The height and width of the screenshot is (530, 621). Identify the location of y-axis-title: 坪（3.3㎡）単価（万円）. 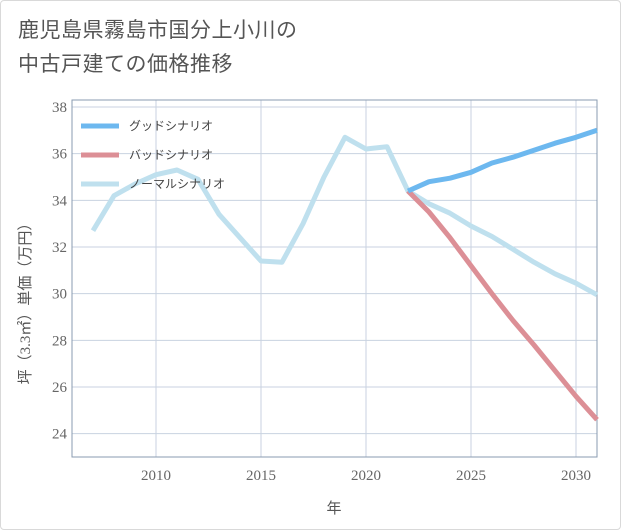
(25, 300).